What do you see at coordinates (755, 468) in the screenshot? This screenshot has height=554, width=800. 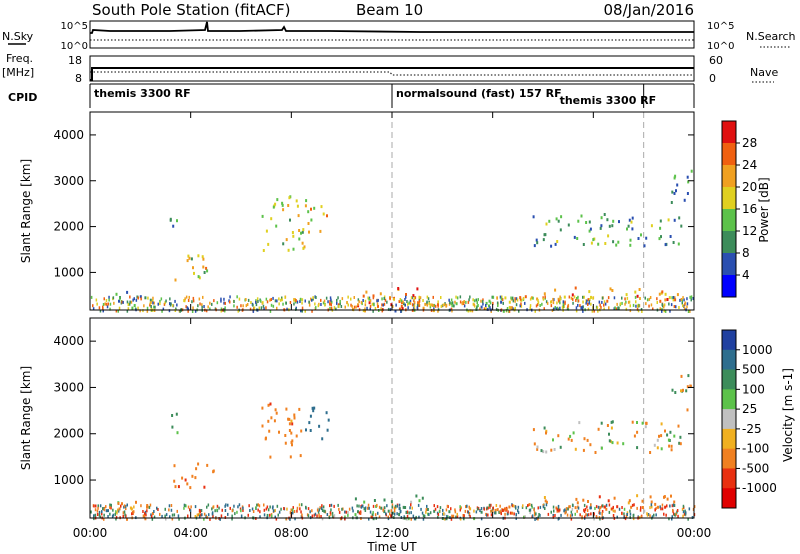 I see `colorbar-tick-label: -500` at bounding box center [755, 468].